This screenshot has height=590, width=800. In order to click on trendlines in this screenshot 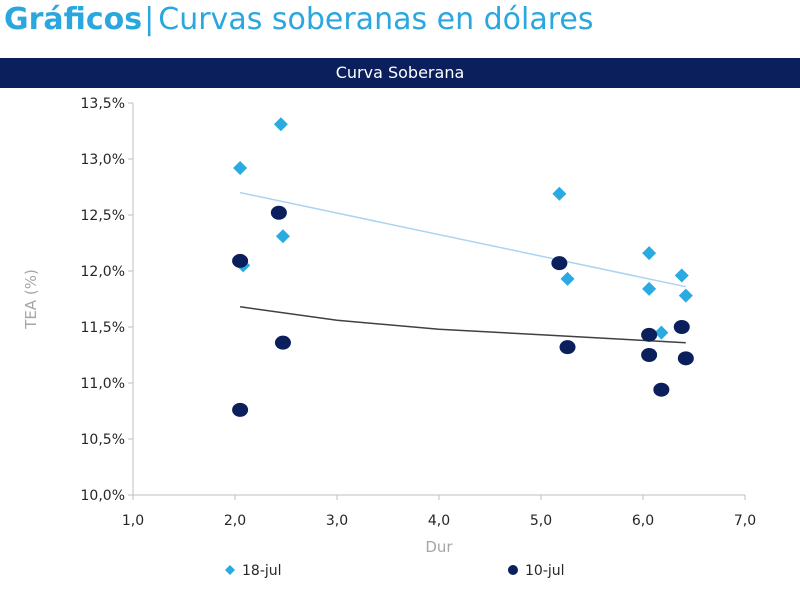, I will do `click(462, 267)`.